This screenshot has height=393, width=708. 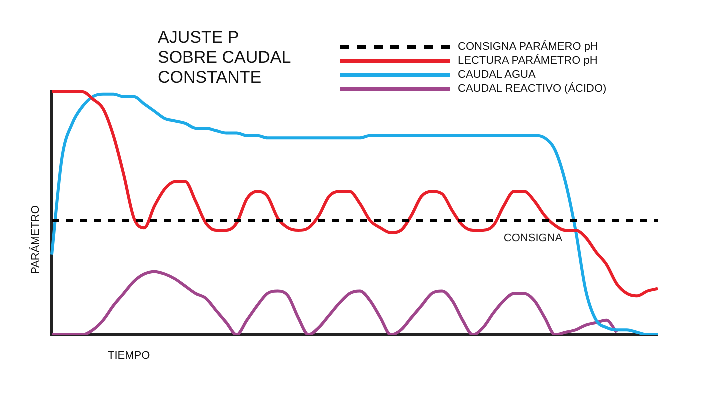 What do you see at coordinates (528, 47) in the screenshot?
I see `legend-label: CONSIGNA PARÁMERO pH` at bounding box center [528, 47].